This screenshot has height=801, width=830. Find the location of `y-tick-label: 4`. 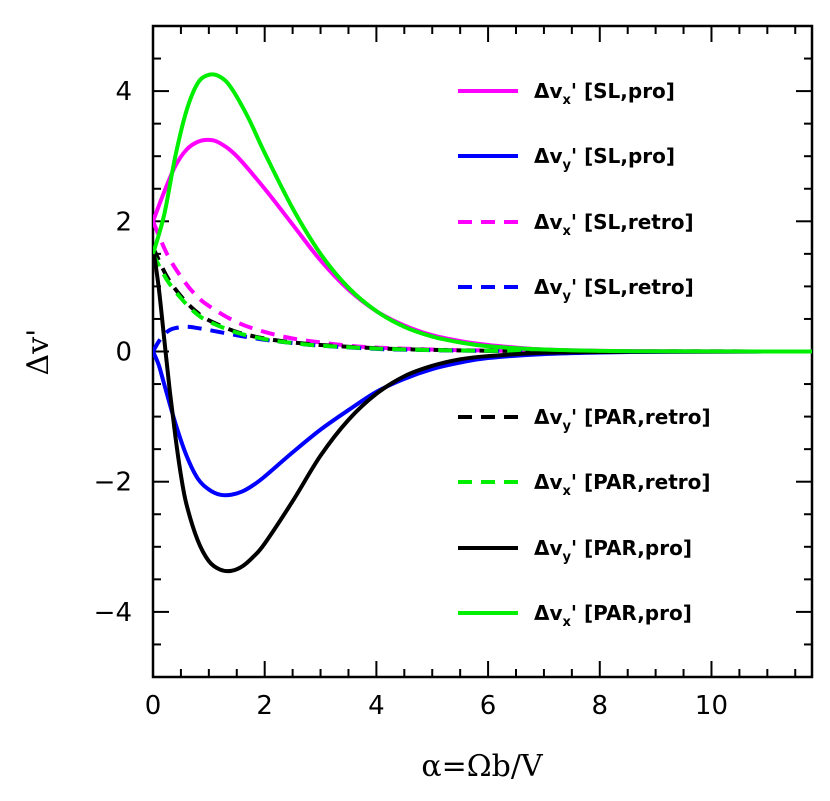

y-tick-label: 4 is located at coordinates (123, 92).